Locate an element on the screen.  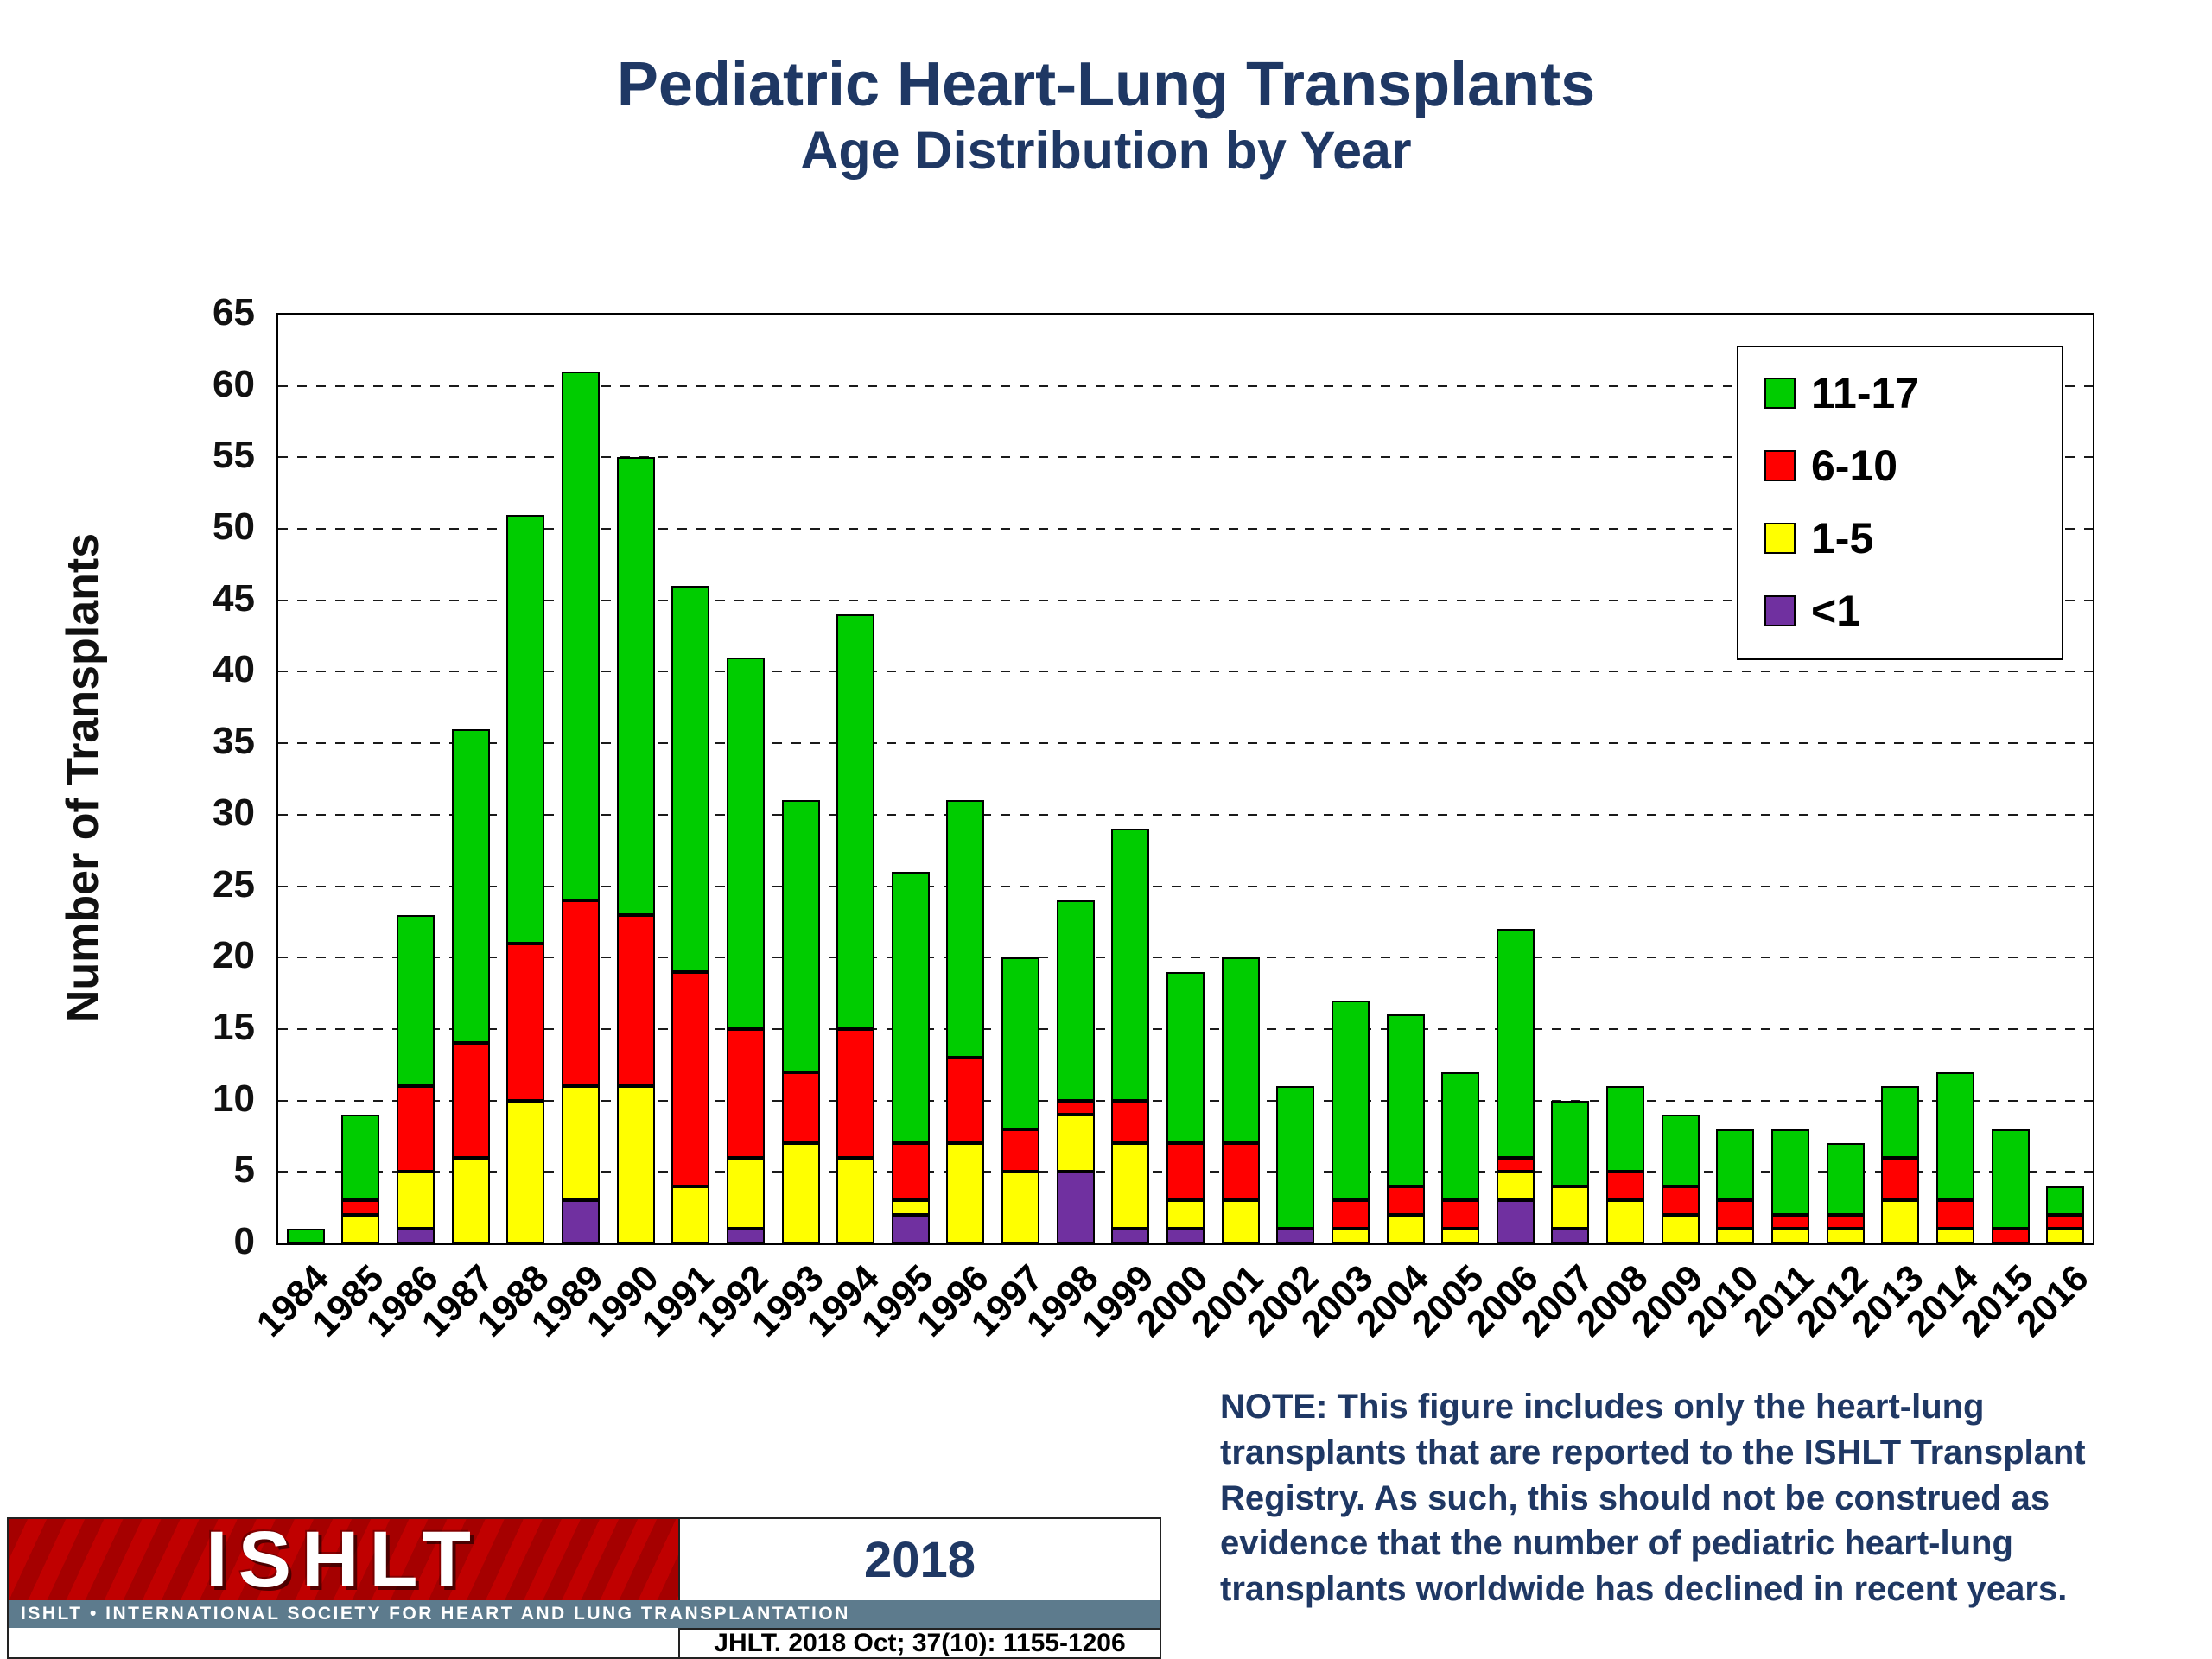
y-tick-label: 35 is located at coordinates (234, 741).